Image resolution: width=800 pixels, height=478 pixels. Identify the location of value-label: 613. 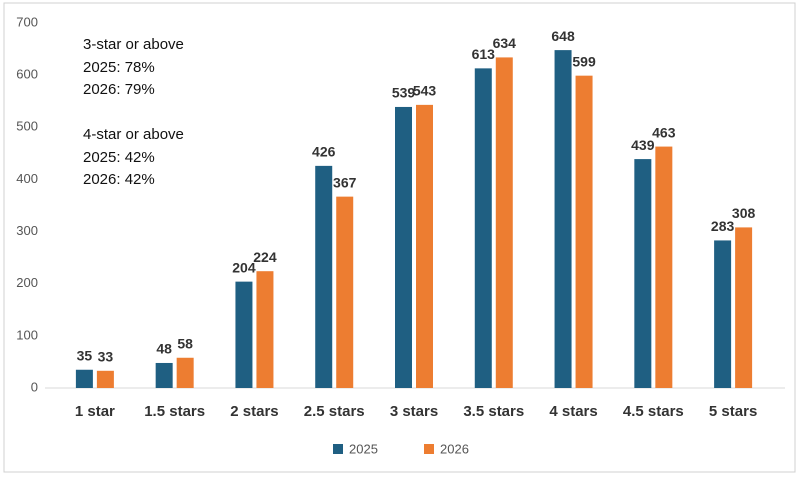
(484, 54).